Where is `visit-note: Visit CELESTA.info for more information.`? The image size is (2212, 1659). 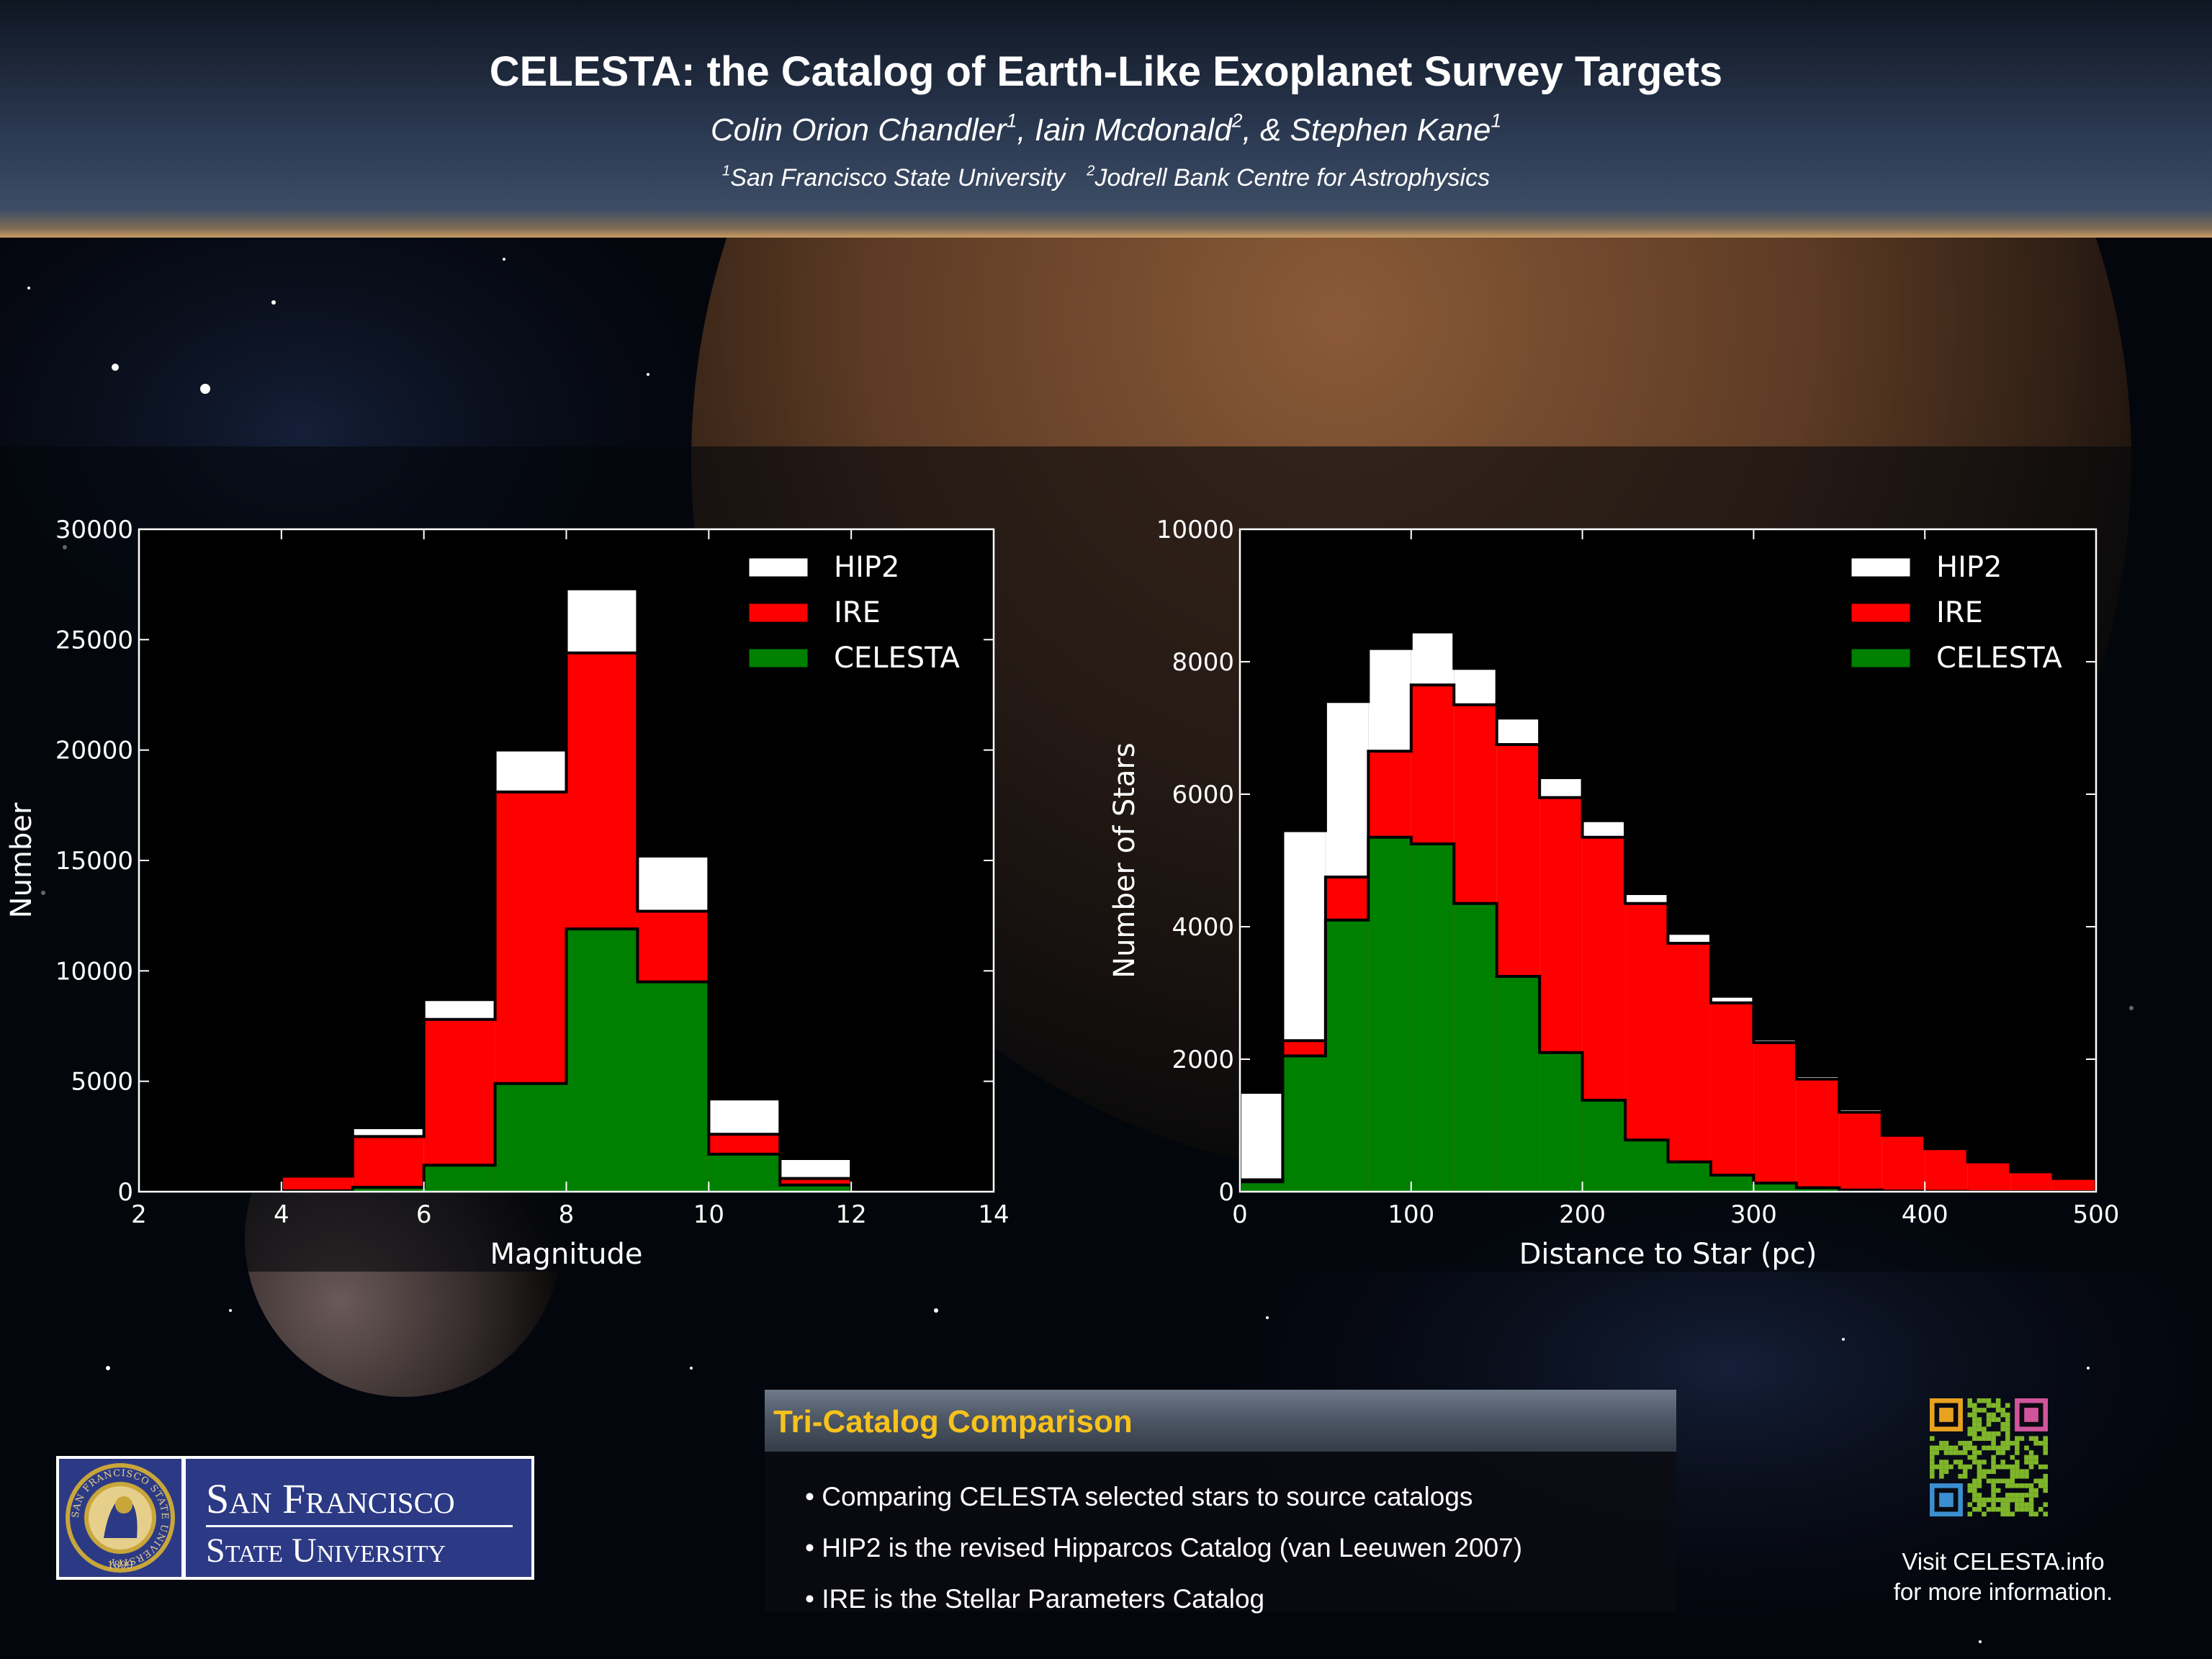
visit-note: Visit CELESTA.info for more information. is located at coordinates (2003, 1577).